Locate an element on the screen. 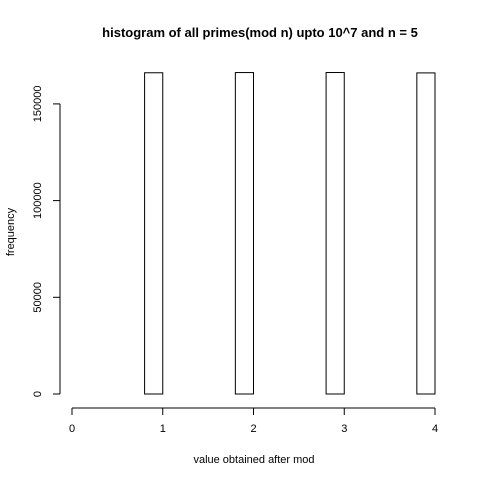 The height and width of the screenshot is (480, 480). y-tick-label: 150000 is located at coordinates (38, 104).